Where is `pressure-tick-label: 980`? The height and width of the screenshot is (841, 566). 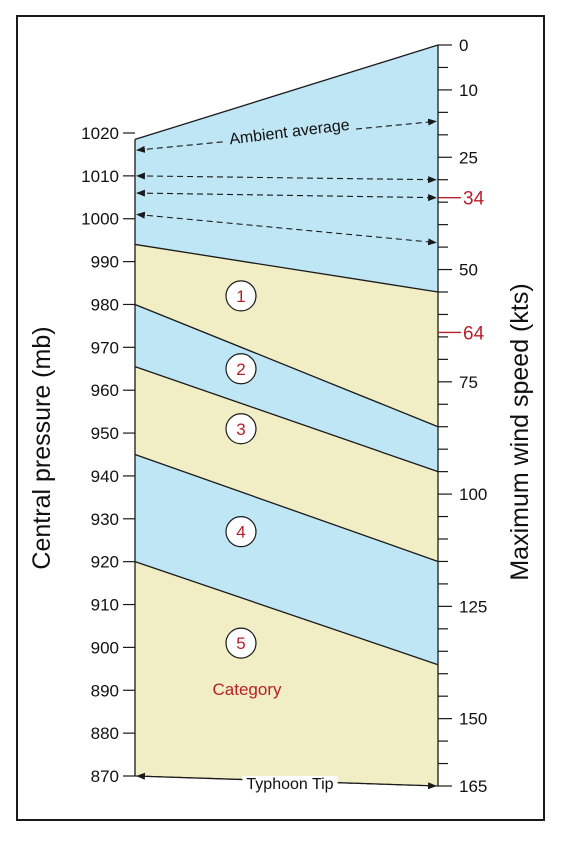
pressure-tick-label: 980 is located at coordinates (105, 304).